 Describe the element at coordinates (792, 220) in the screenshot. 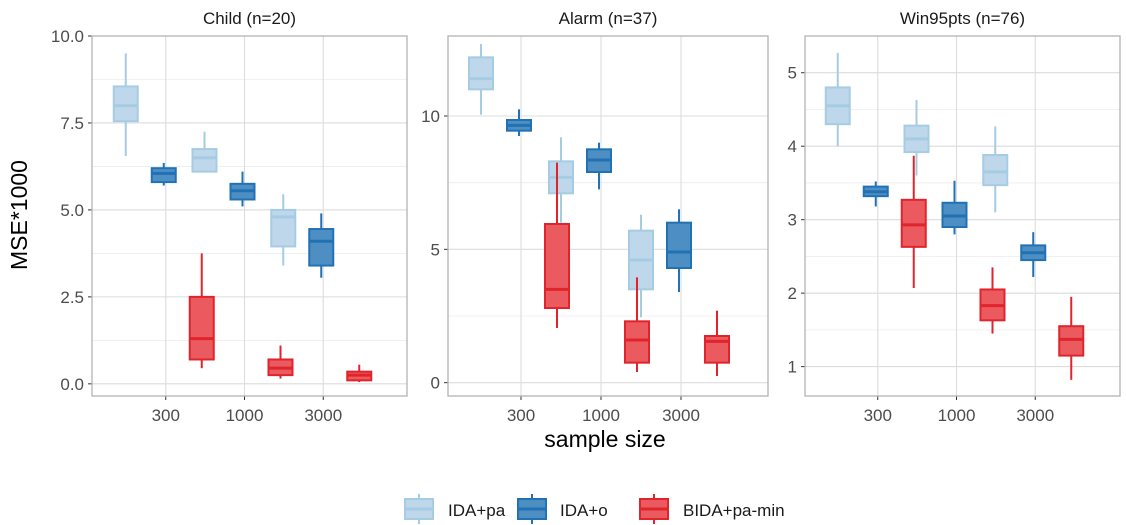

I see `y-tick-label: 3` at that location.